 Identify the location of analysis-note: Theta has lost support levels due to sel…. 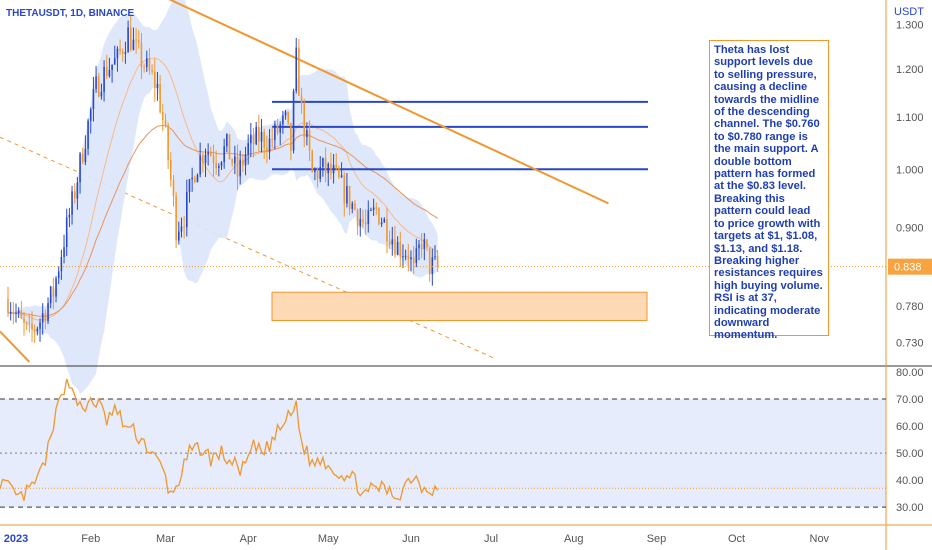
(769, 190).